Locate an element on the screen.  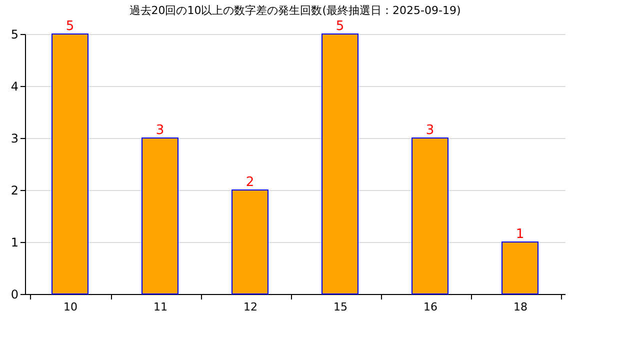
x-tick-label: 12 is located at coordinates (251, 307).